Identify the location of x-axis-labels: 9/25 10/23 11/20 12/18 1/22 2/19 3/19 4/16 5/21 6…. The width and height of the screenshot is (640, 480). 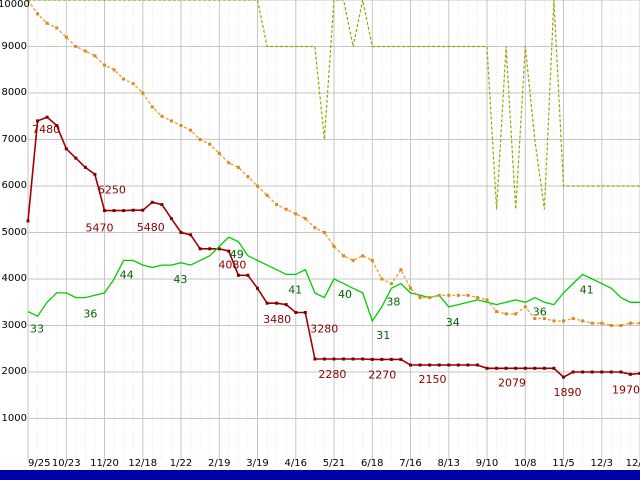
(320, 464).